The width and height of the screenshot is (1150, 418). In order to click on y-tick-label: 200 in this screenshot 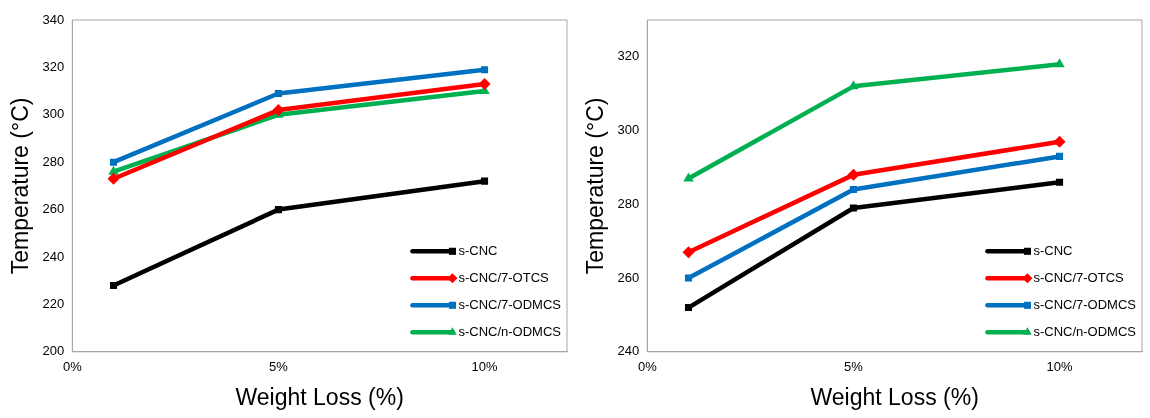, I will do `click(53, 351)`.